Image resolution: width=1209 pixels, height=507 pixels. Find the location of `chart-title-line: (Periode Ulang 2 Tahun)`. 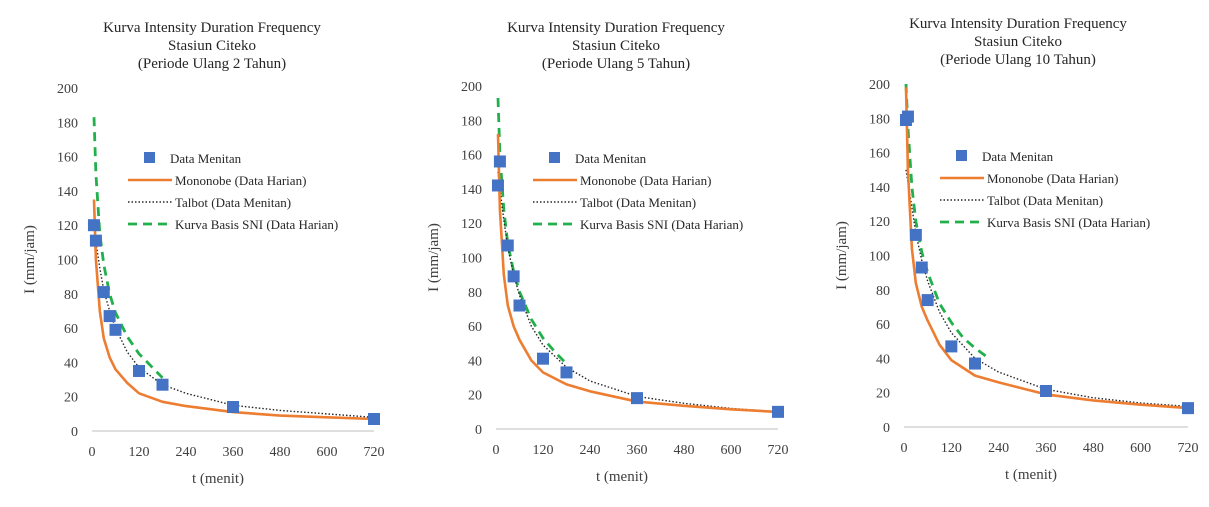

chart-title-line: (Periode Ulang 2 Tahun) is located at coordinates (212, 64).